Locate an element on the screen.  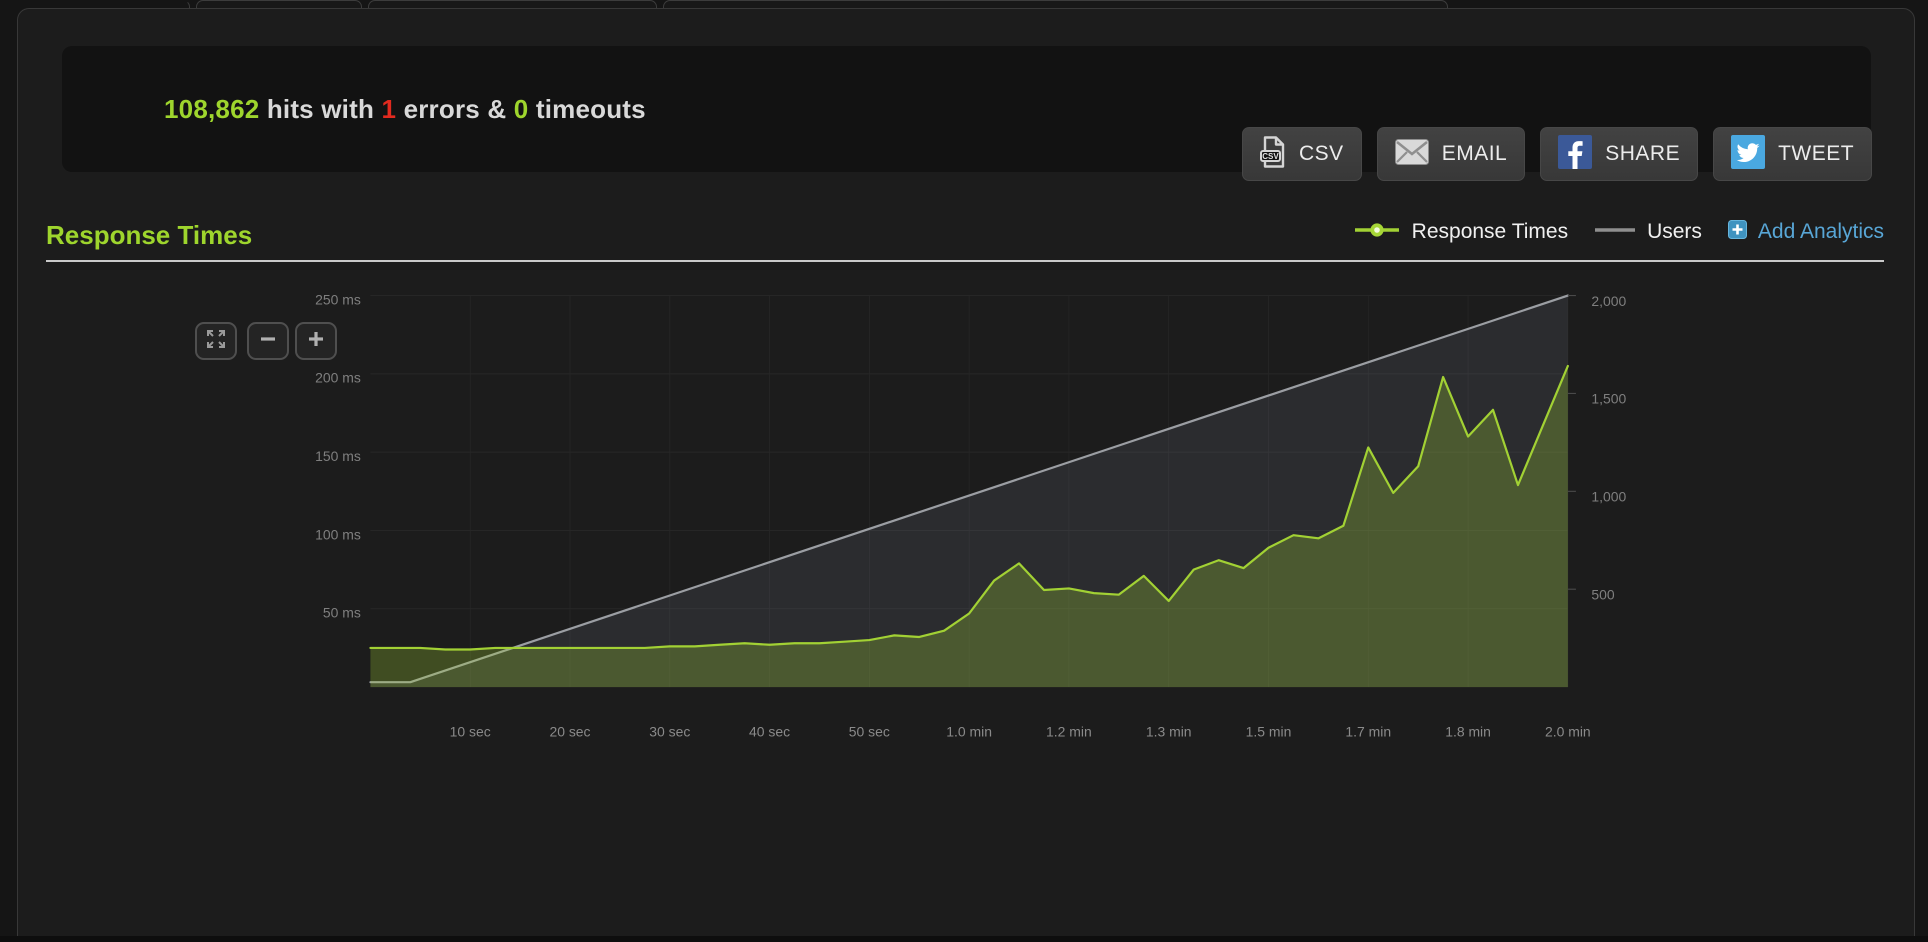
green-line-dot-marker-icon is located at coordinates (1377, 232).